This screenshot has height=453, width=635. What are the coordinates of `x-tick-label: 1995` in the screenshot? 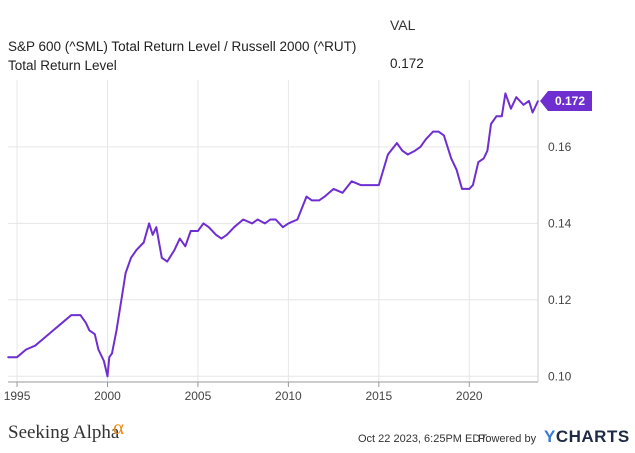 It's located at (17, 396).